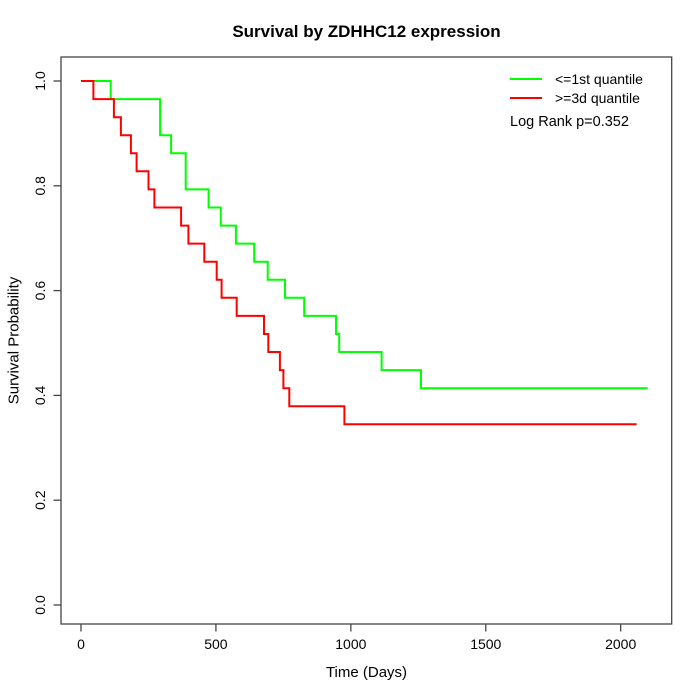 Image resolution: width=700 pixels, height=700 pixels. What do you see at coordinates (526, 97) in the screenshot?
I see `legend-line-sample-red` at bounding box center [526, 97].